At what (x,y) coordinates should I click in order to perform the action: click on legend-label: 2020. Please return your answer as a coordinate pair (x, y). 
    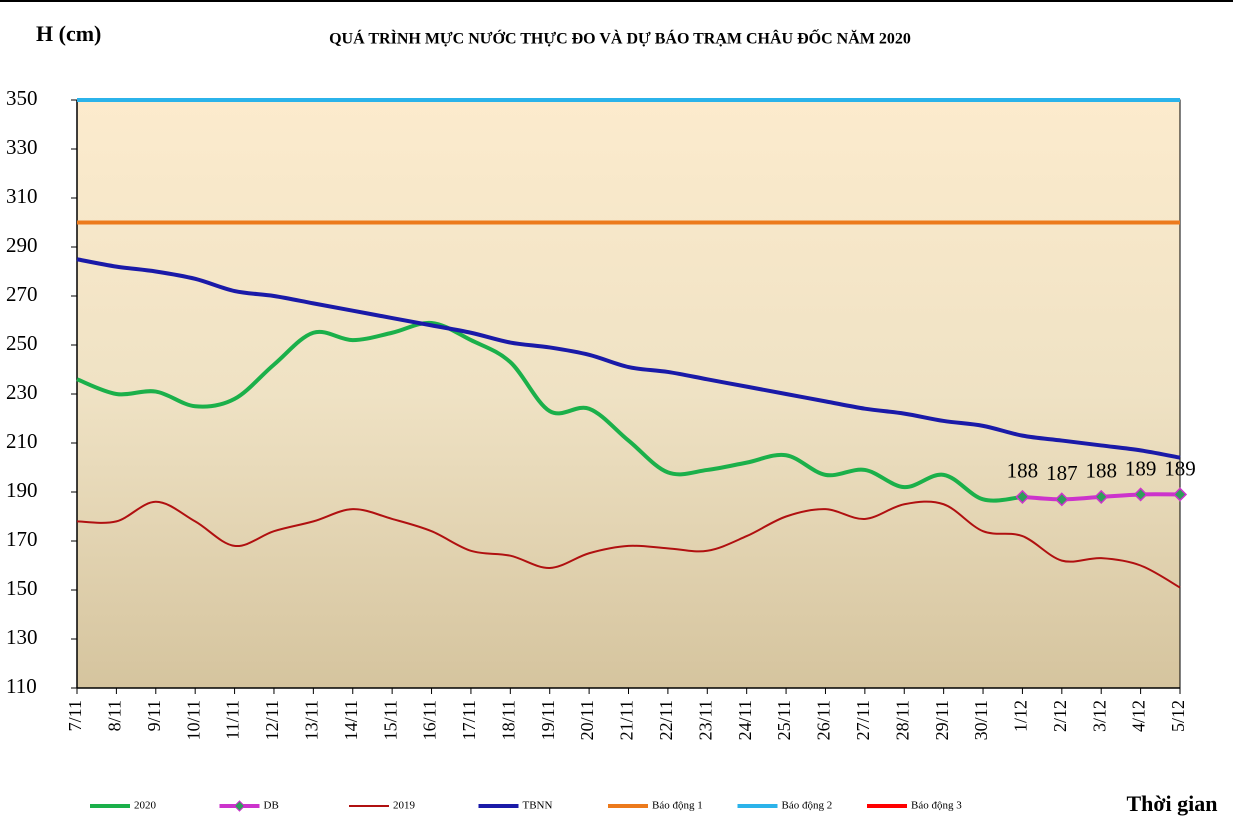
    Looking at the image, I should click on (145, 806).